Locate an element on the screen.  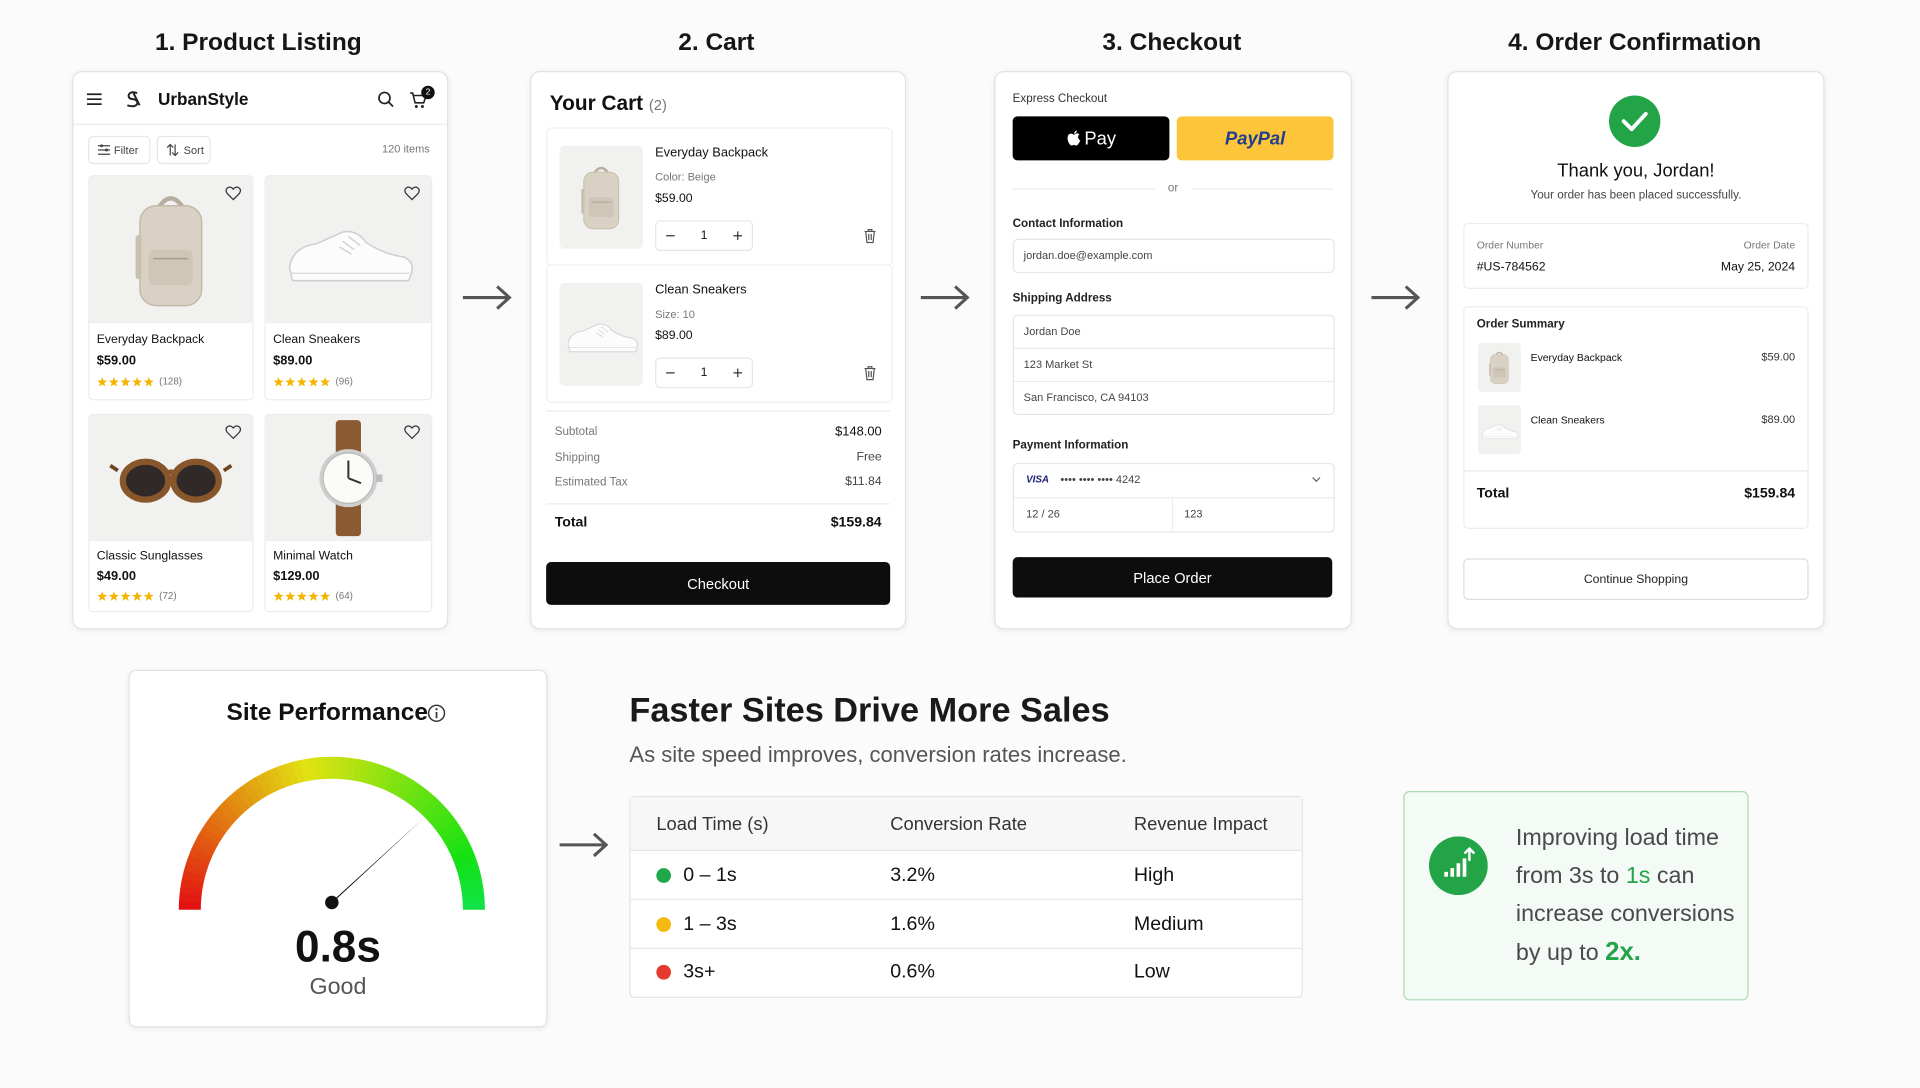
section-label: Payment Information is located at coordinates (1070, 445).